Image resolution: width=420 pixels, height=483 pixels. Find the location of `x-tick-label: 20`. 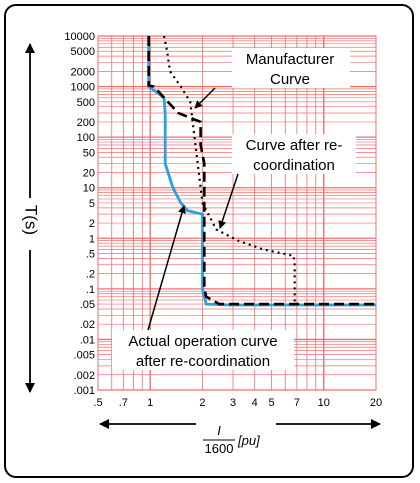

x-tick-label: 20 is located at coordinates (376, 403).